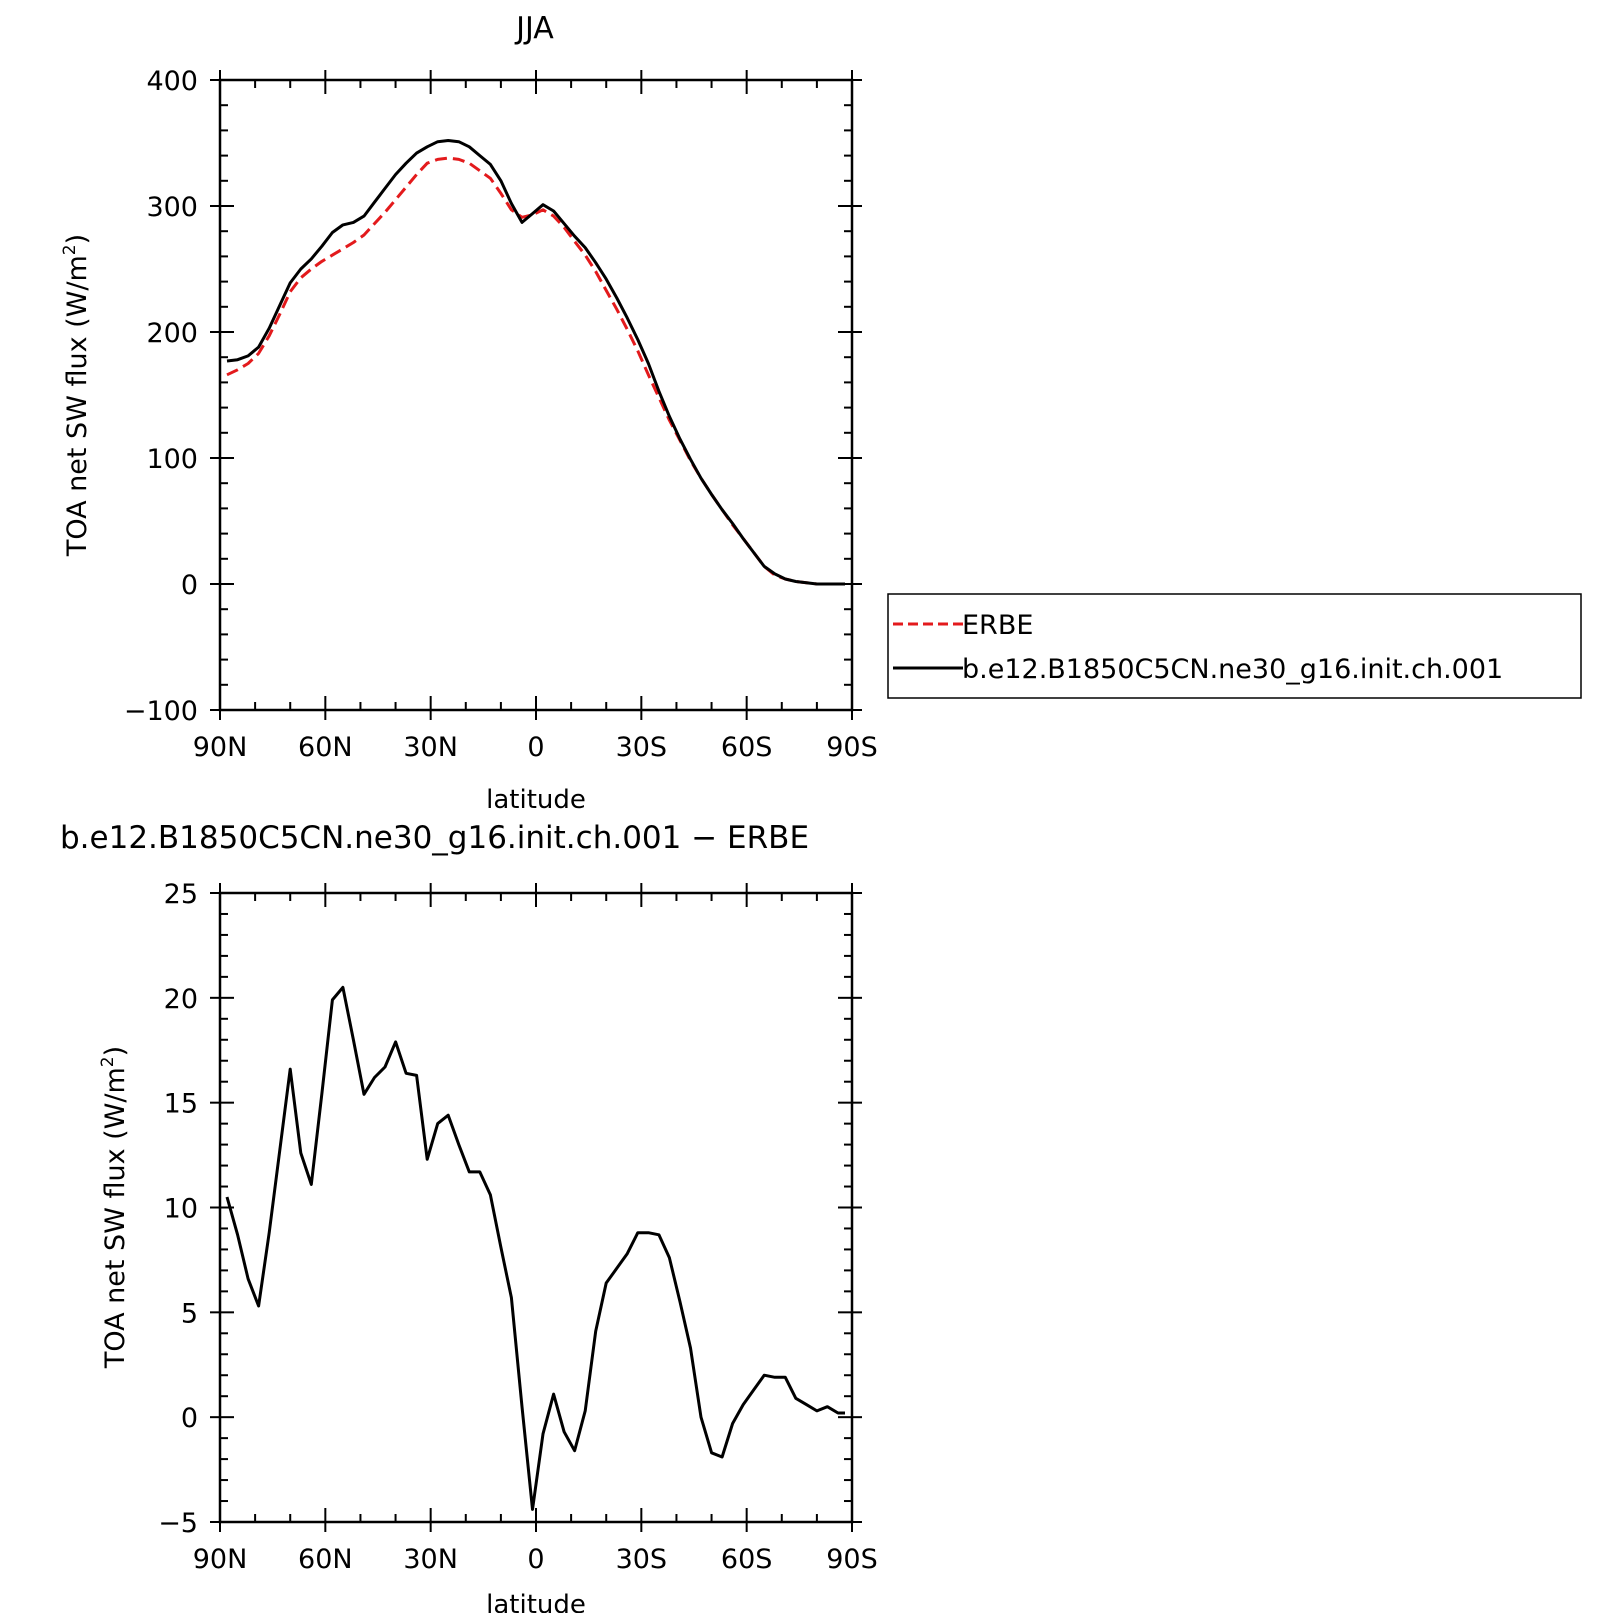 The width and height of the screenshot is (1613, 1613). I want to click on difference-series-line, so click(535, 1248).